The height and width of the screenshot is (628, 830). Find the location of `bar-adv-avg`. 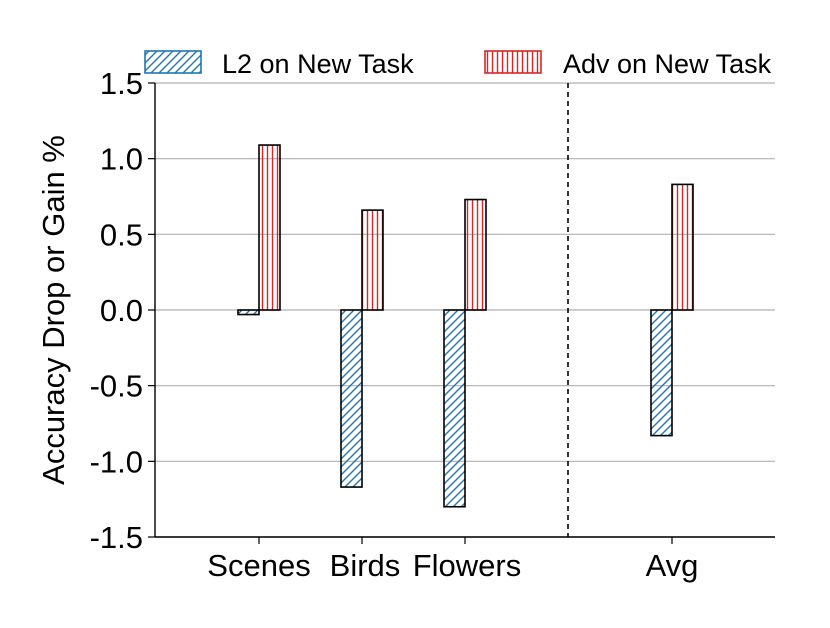

bar-adv-avg is located at coordinates (682, 247).